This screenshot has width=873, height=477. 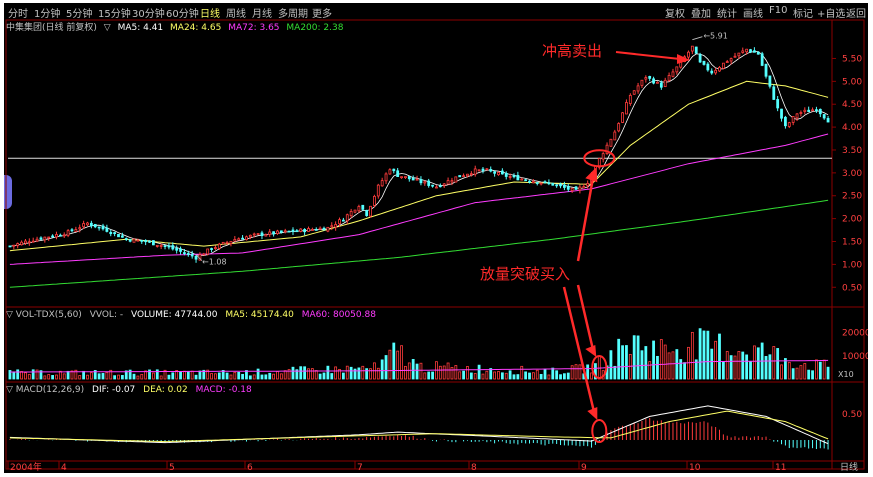 What do you see at coordinates (831, 14) in the screenshot?
I see `add-watchlist-button: +自选` at bounding box center [831, 14].